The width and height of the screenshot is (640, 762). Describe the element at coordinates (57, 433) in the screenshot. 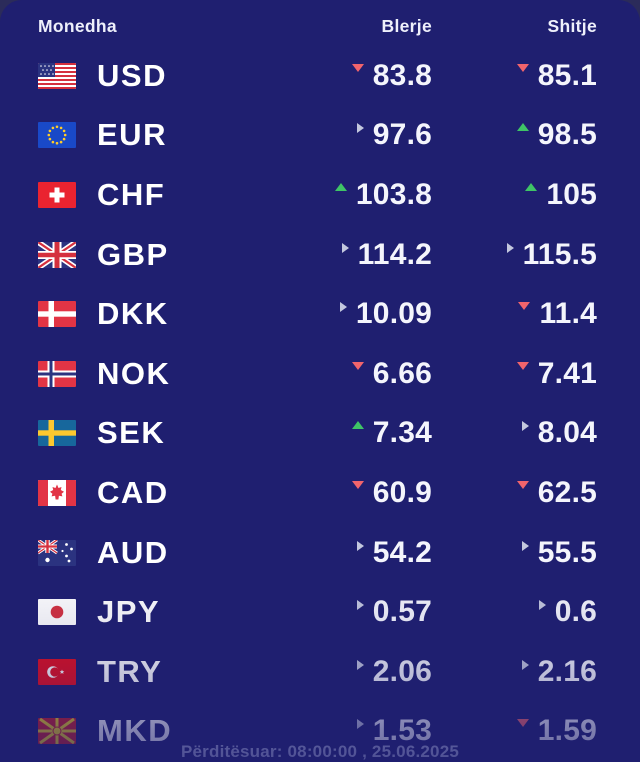

I see `se-flag-icon` at that location.